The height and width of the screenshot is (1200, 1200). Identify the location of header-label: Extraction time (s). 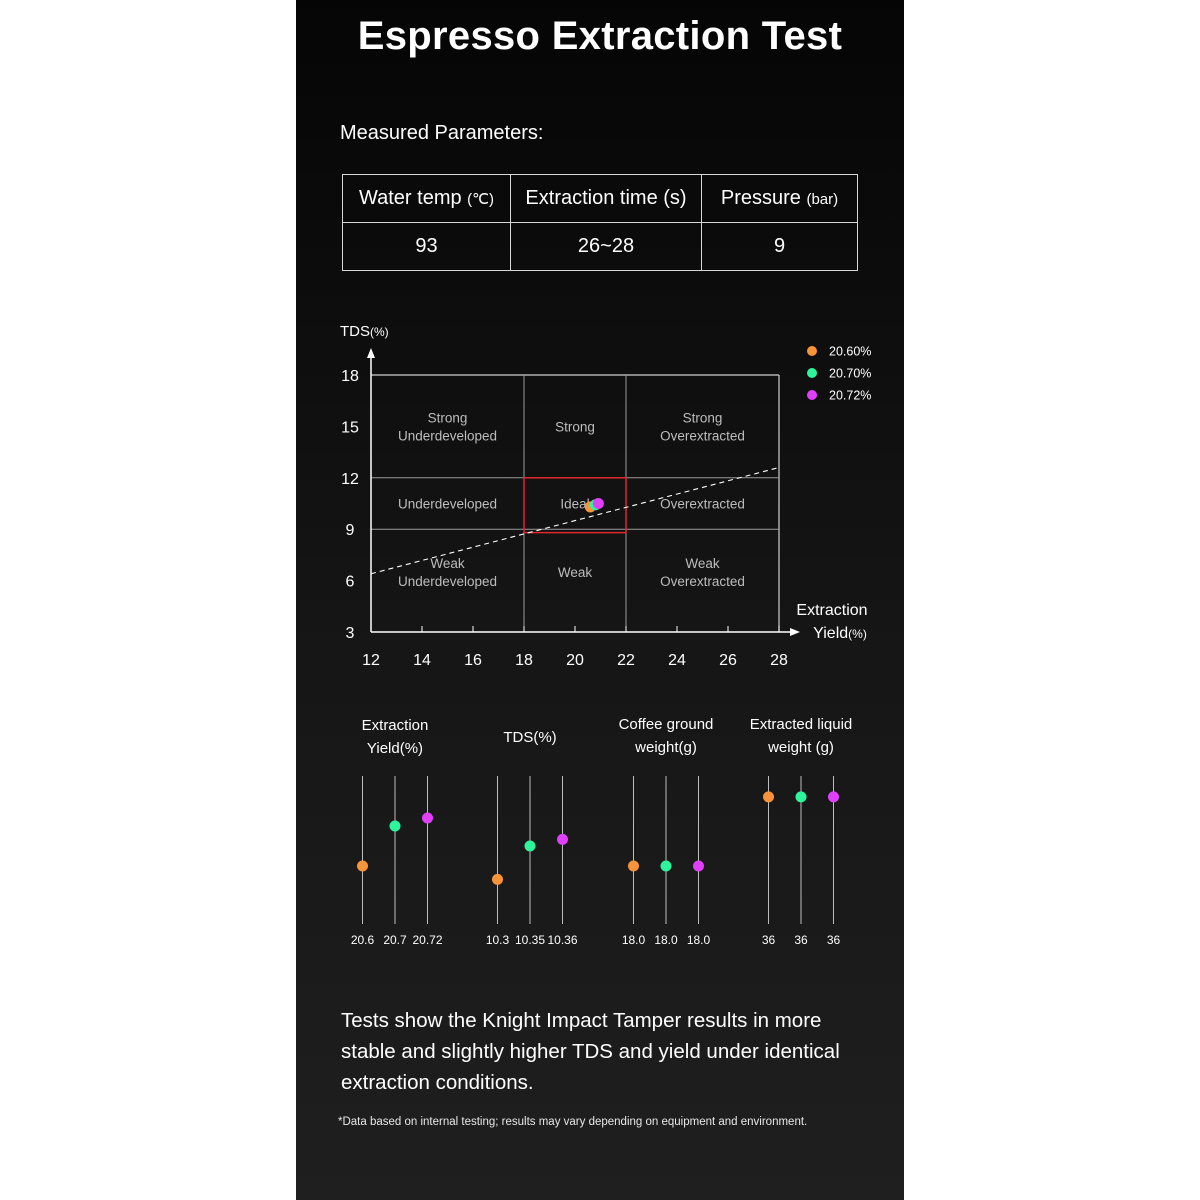
(606, 198).